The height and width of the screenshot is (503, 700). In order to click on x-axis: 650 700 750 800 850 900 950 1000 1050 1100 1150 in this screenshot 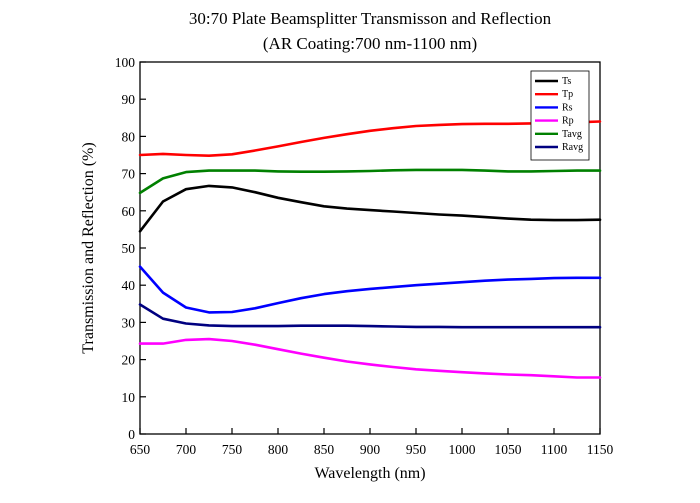, I will do `click(372, 442)`.